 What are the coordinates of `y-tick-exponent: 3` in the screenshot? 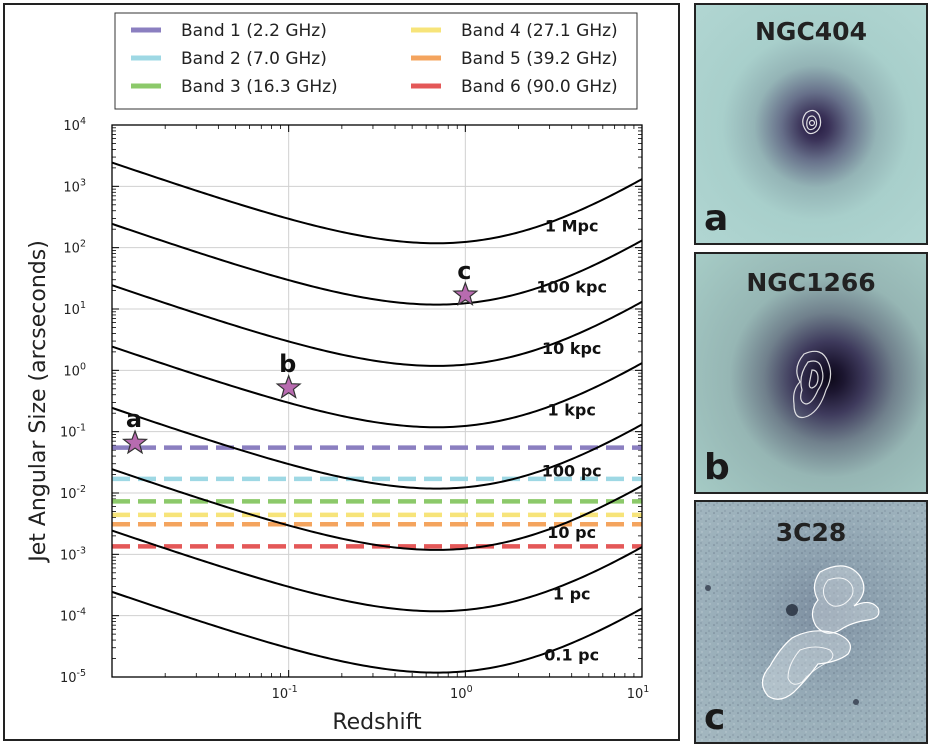 It's located at (83, 182).